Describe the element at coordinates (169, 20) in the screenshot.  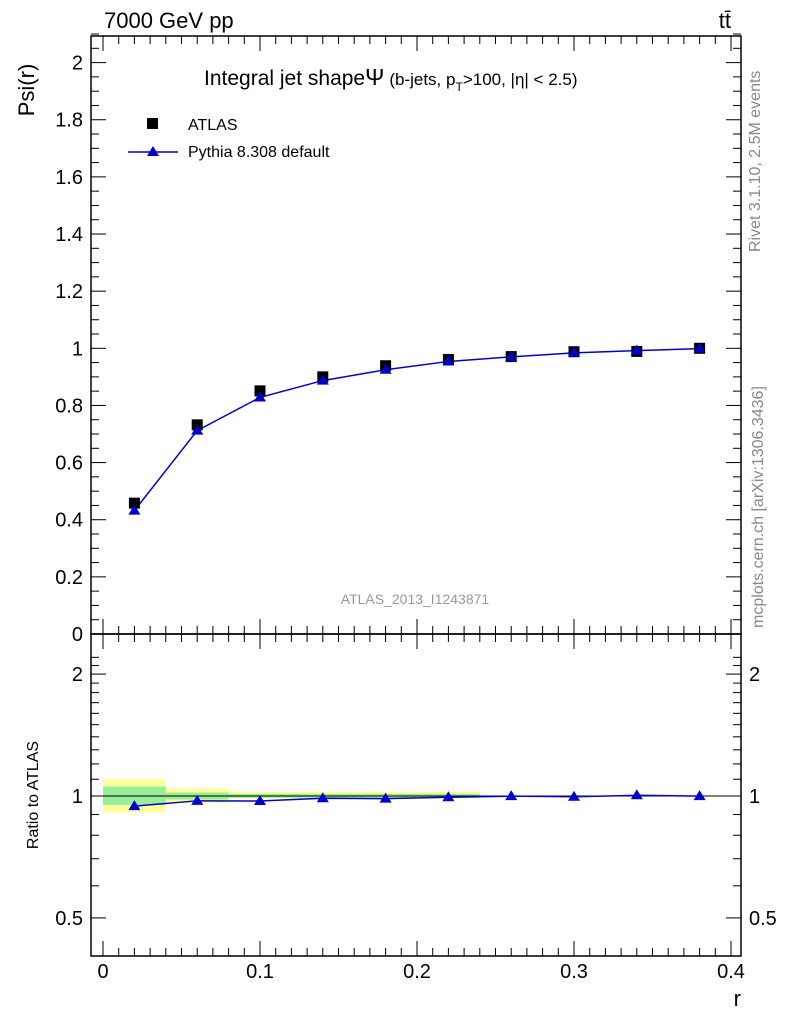
I see `energy-label: 7000 GeV pp` at that location.